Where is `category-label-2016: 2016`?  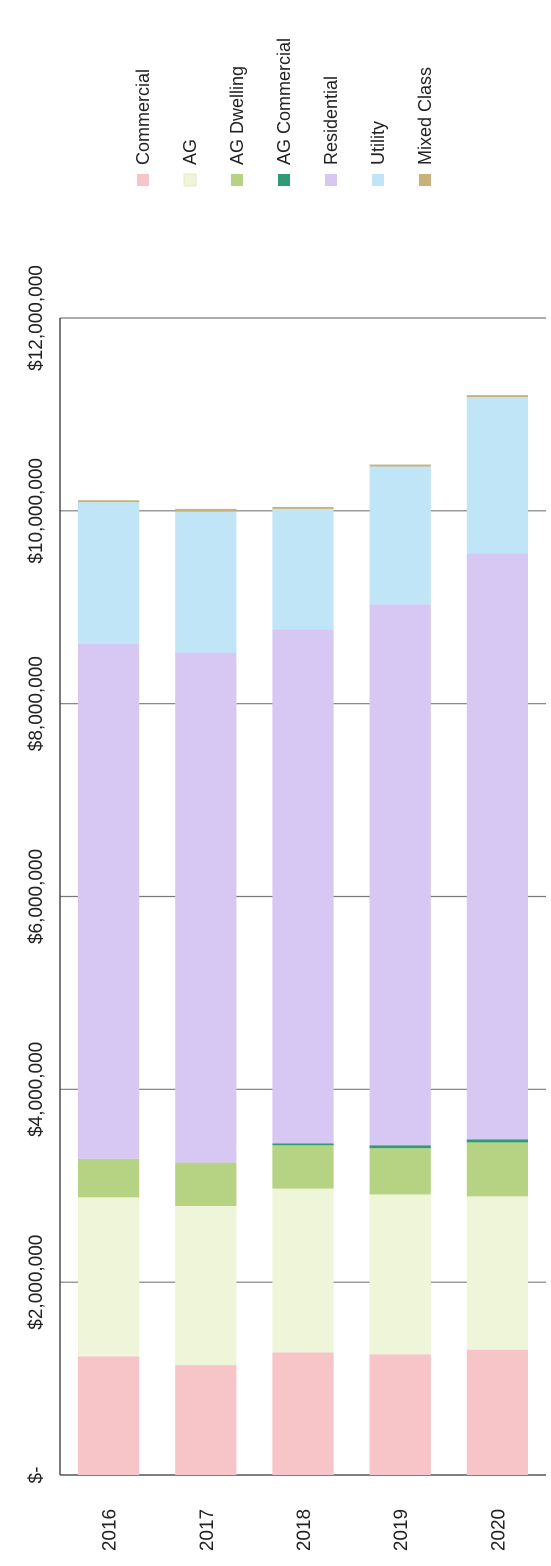
category-label-2016: 2016 is located at coordinates (110, 1530).